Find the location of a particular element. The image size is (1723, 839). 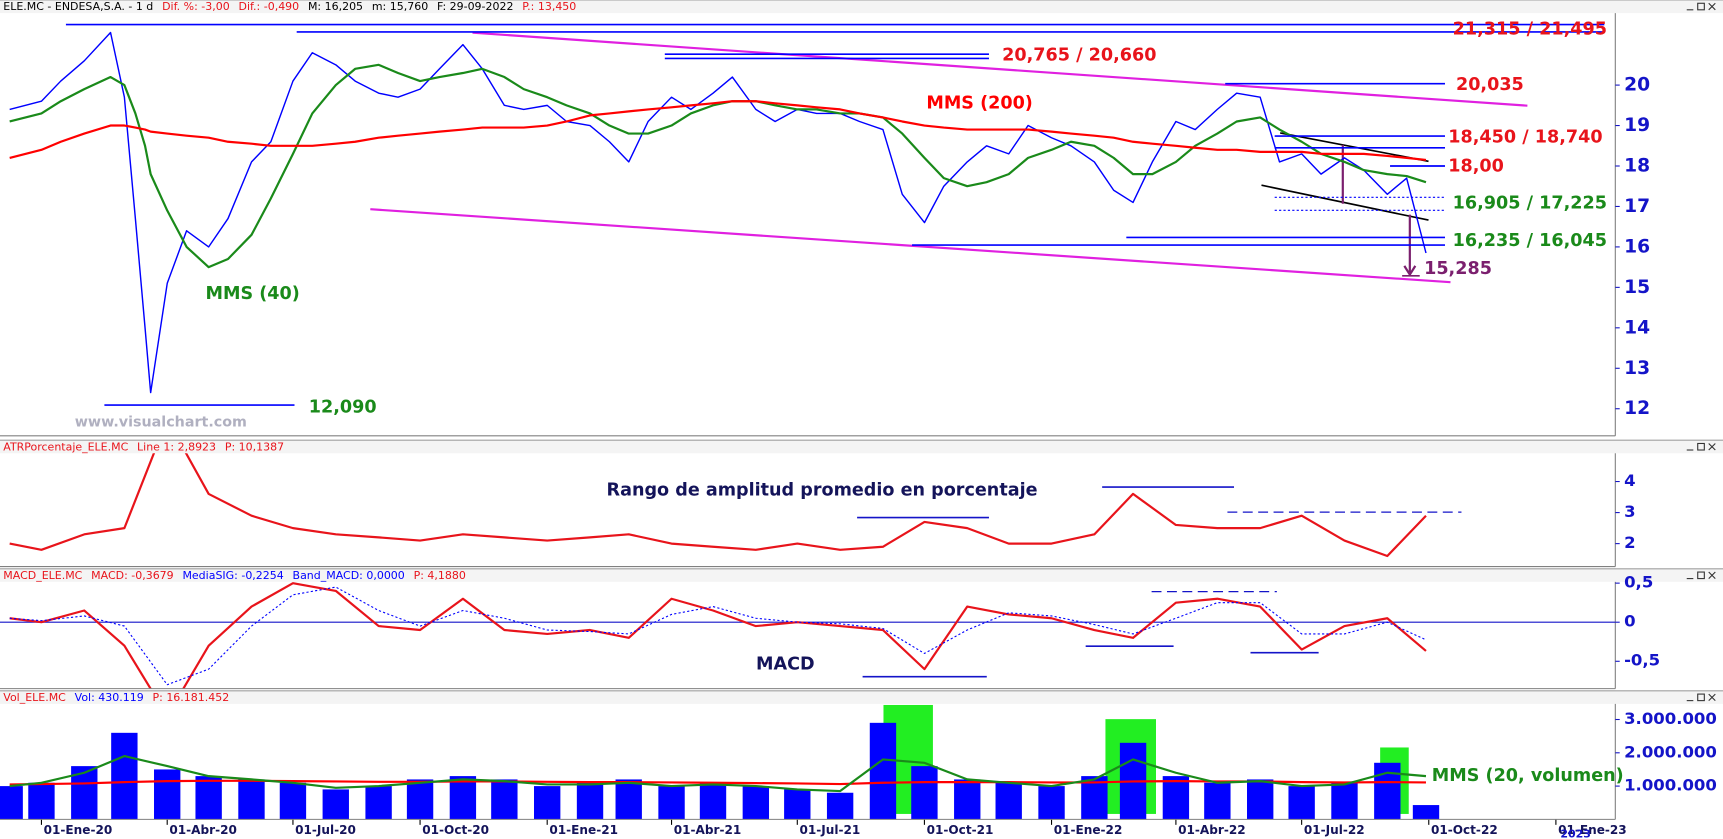

y-tick-label: 15 is located at coordinates (1637, 287).